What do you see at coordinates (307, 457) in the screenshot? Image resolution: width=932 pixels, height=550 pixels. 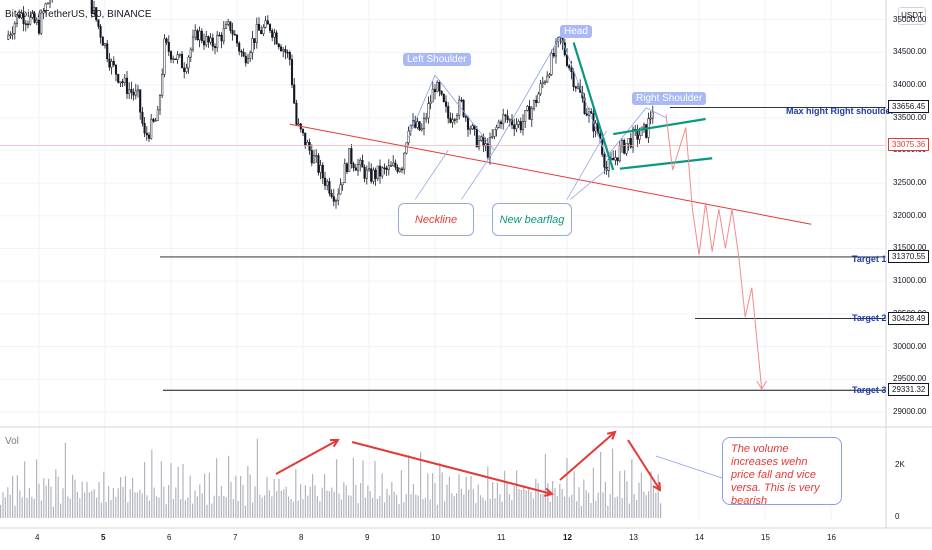 I see `volume-trend-arrow` at bounding box center [307, 457].